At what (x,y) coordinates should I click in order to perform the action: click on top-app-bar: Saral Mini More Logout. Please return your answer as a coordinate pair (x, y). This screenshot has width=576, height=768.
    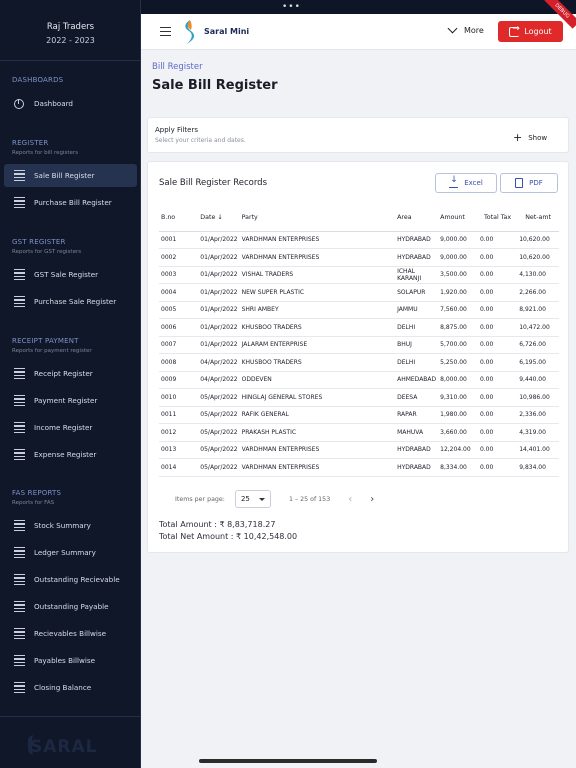
    Looking at the image, I should click on (358, 32).